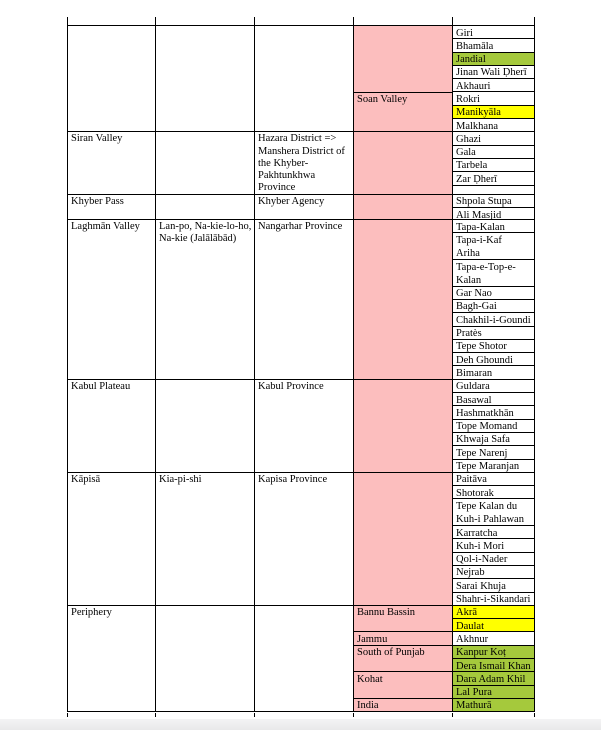 This screenshot has height=730, width=601. Describe the element at coordinates (494, 513) in the screenshot. I see `site-cell: Tepe Kalan du Kuh-i Pahlawan` at that location.